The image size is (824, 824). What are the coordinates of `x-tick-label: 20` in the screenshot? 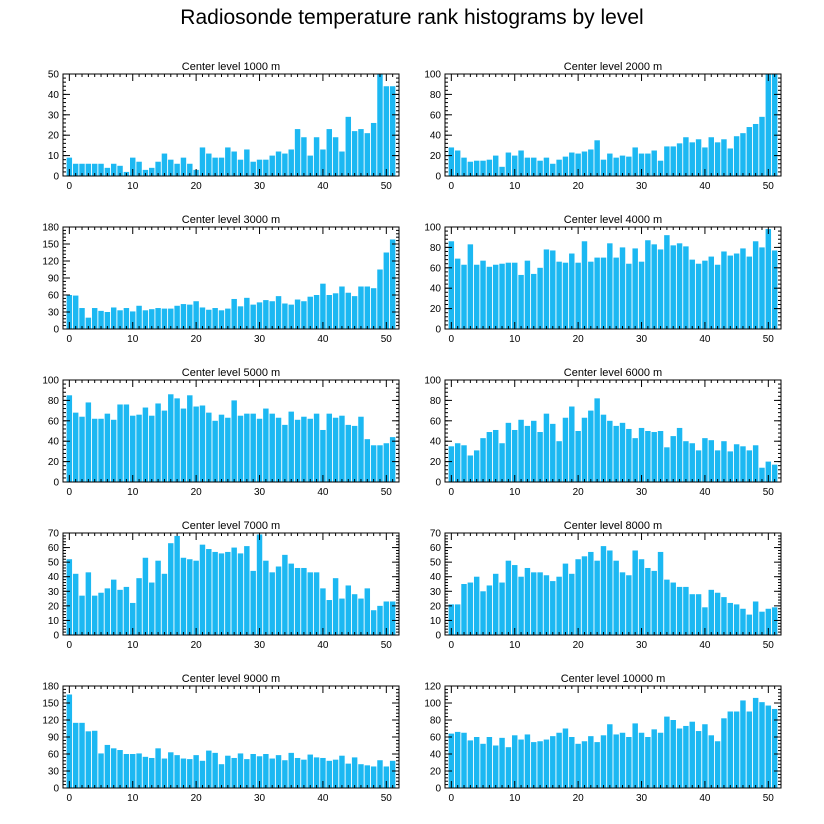 It's located at (197, 645).